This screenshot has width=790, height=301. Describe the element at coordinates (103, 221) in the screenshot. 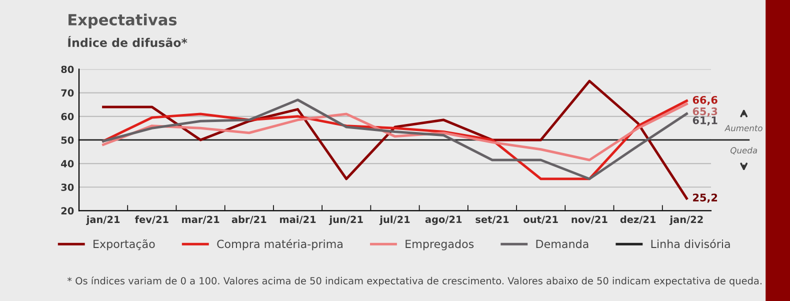

I see `x-tick-label: jan/21` at that location.